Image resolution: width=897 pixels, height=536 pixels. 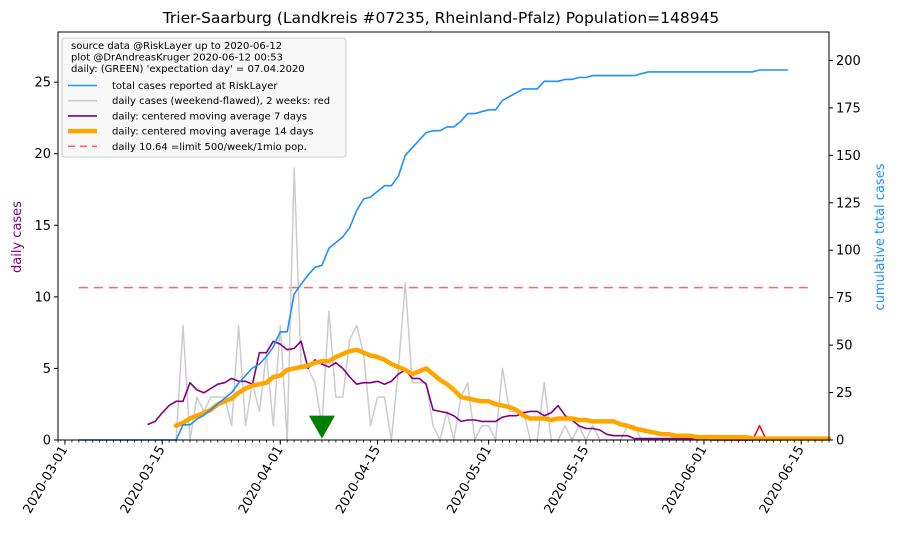 What do you see at coordinates (17, 237) in the screenshot?
I see `y-axis-label-left: daily cases` at bounding box center [17, 237].